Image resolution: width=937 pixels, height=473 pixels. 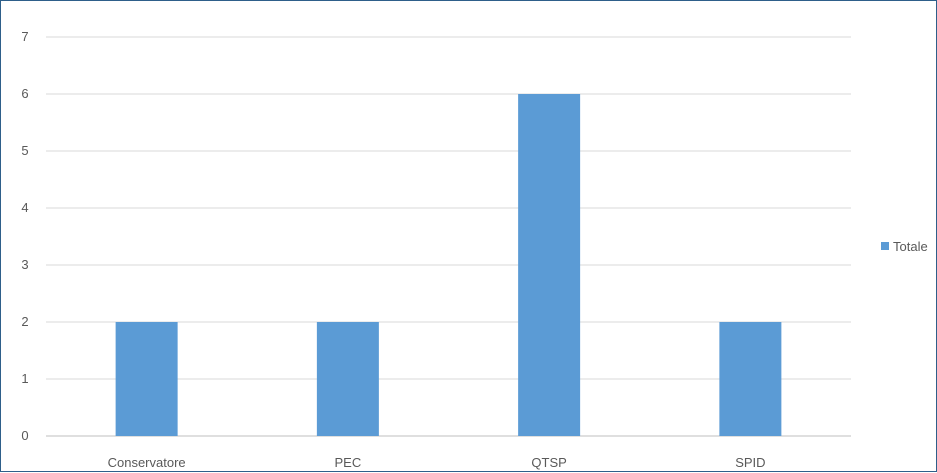 What do you see at coordinates (24, 435) in the screenshot?
I see `y-tick-label-0: 0` at bounding box center [24, 435].